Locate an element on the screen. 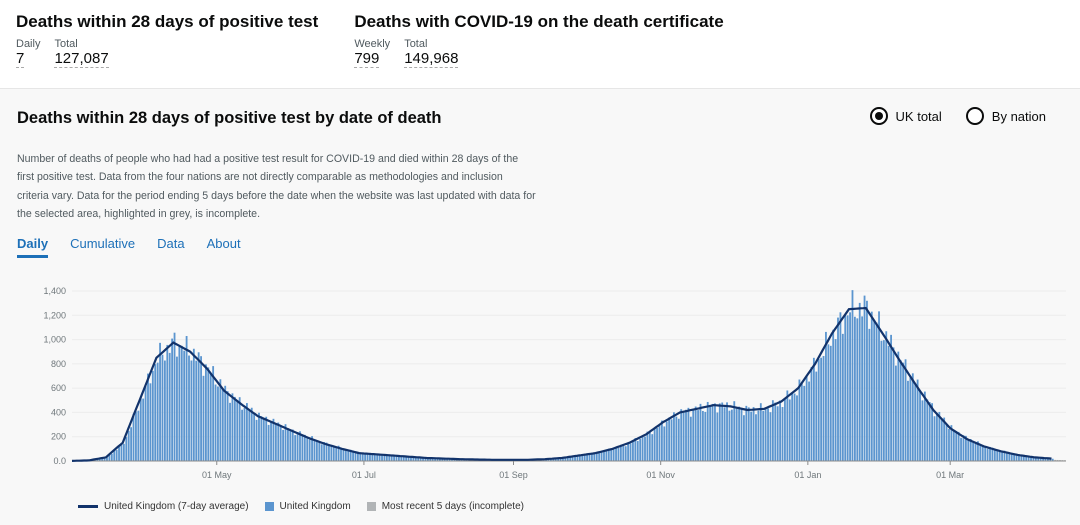 The height and width of the screenshot is (525, 1080). incomplete-bar is located at coordinates (1057, 460).